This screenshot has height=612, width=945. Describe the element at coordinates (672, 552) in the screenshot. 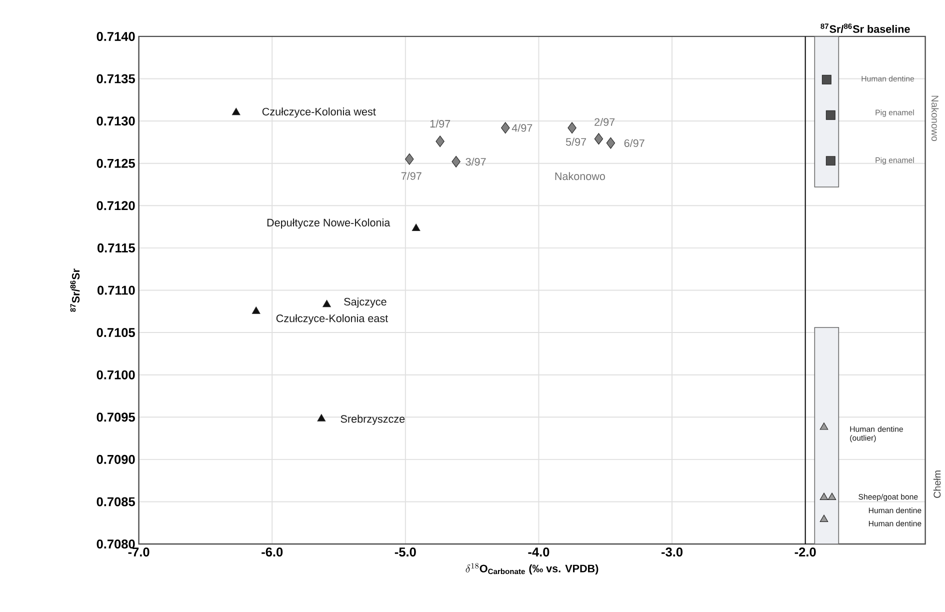

I see `x-tick-label: -3.0` at that location.